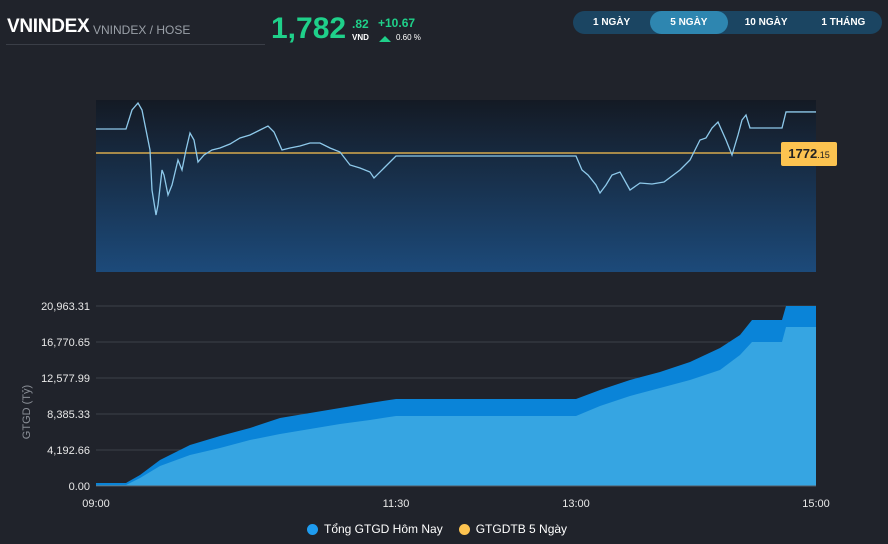 Image resolution: width=888 pixels, height=544 pixels. Describe the element at coordinates (96, 504) in the screenshot. I see `x-tick-label: 09:00` at that location.